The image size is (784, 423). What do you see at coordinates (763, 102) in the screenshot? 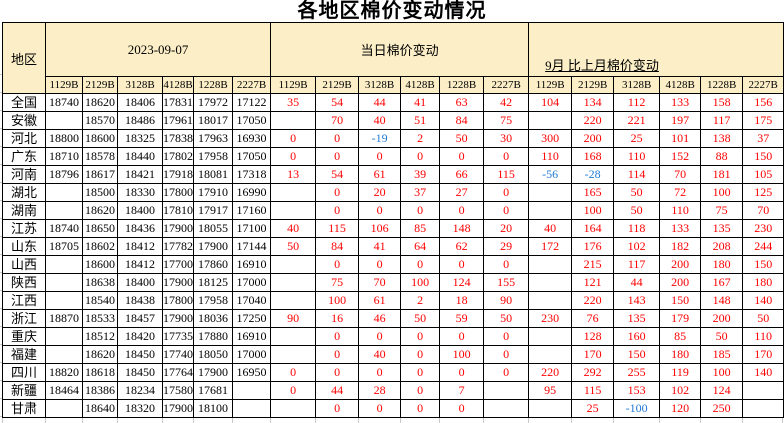
I see `monthly-change-cell: 156` at bounding box center [763, 102].